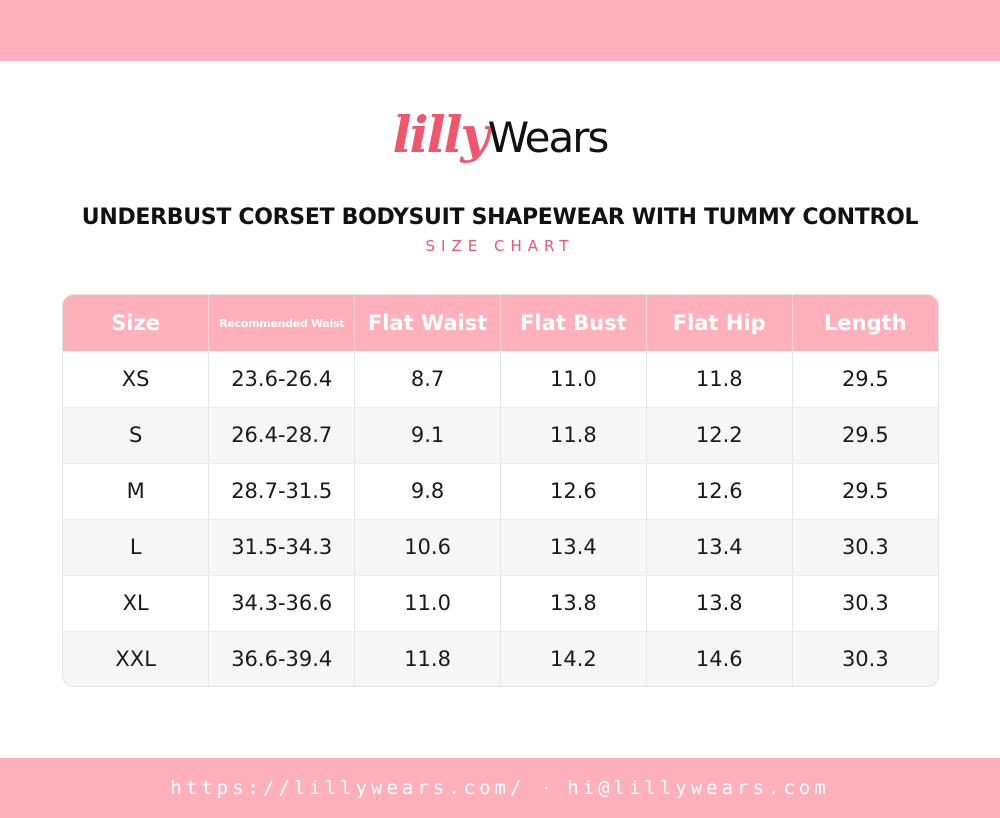 The height and width of the screenshot is (818, 1000). I want to click on cell-recommended-waist: 31.5-34.3, so click(282, 547).